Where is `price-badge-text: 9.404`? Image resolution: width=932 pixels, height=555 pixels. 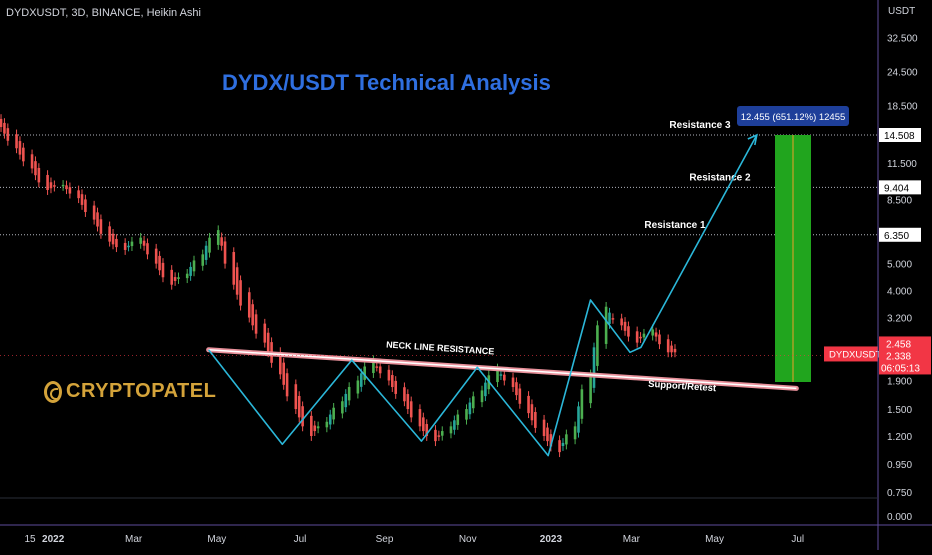 price-badge-text: 9.404 is located at coordinates (896, 188).